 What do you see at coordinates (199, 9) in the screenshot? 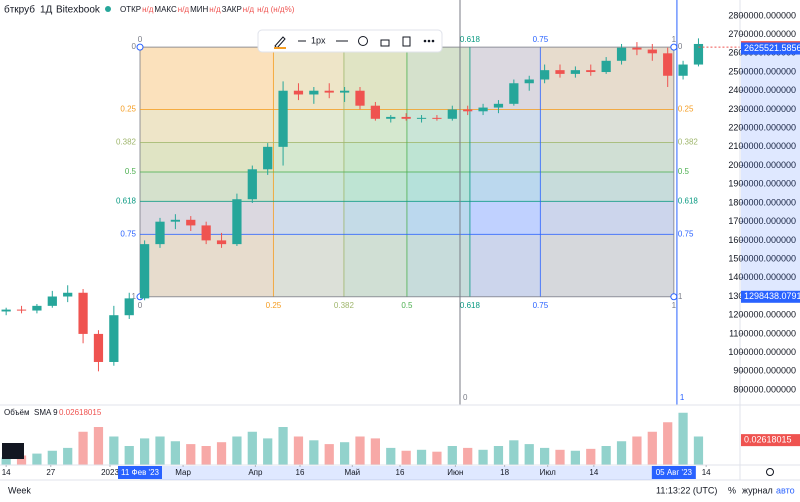
I see `ohlc-label: МИН` at bounding box center [199, 9].